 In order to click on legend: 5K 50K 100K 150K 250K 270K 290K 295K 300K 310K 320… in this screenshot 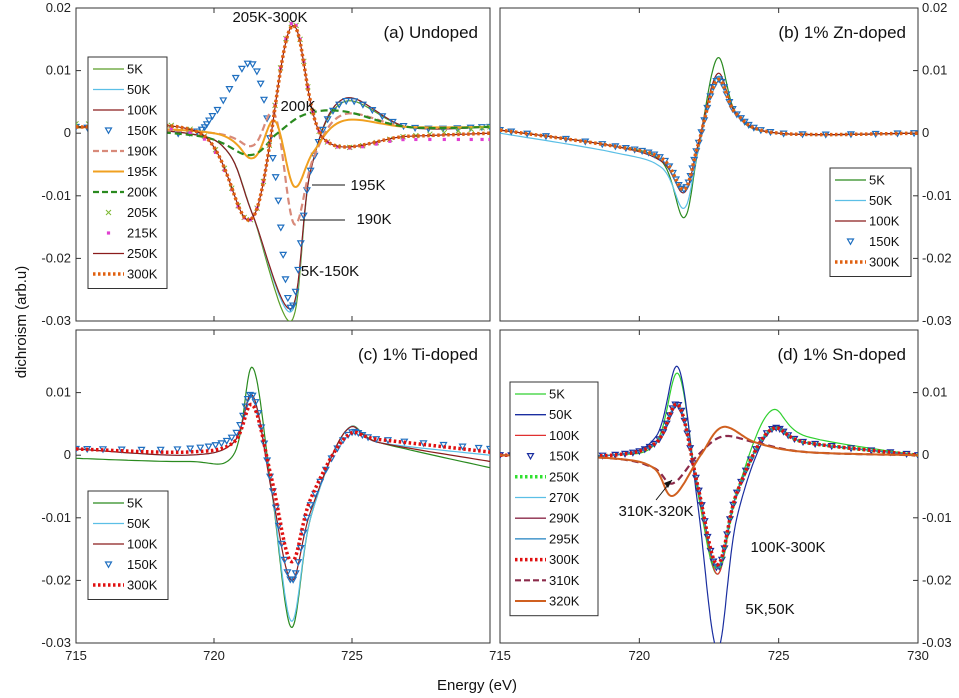, I will do `click(554, 499)`.